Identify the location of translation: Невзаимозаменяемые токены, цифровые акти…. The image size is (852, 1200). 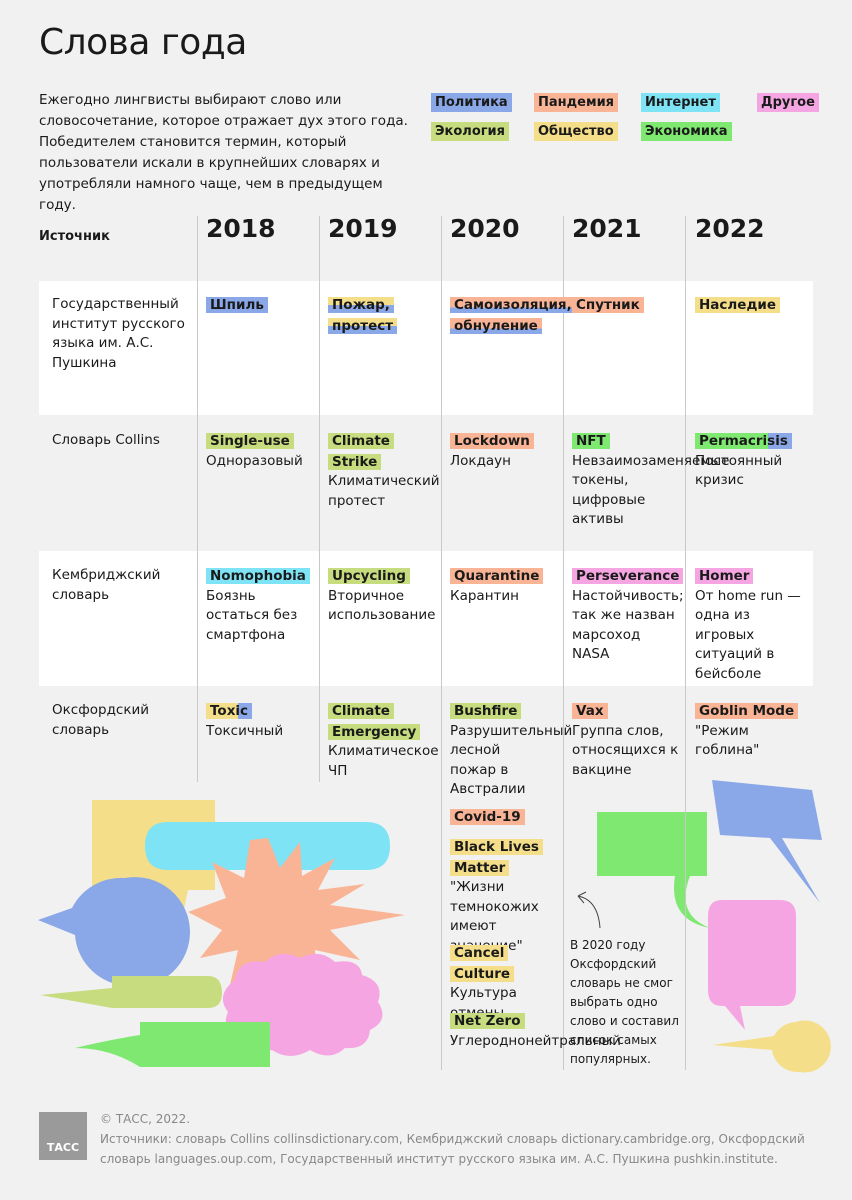
(651, 490).